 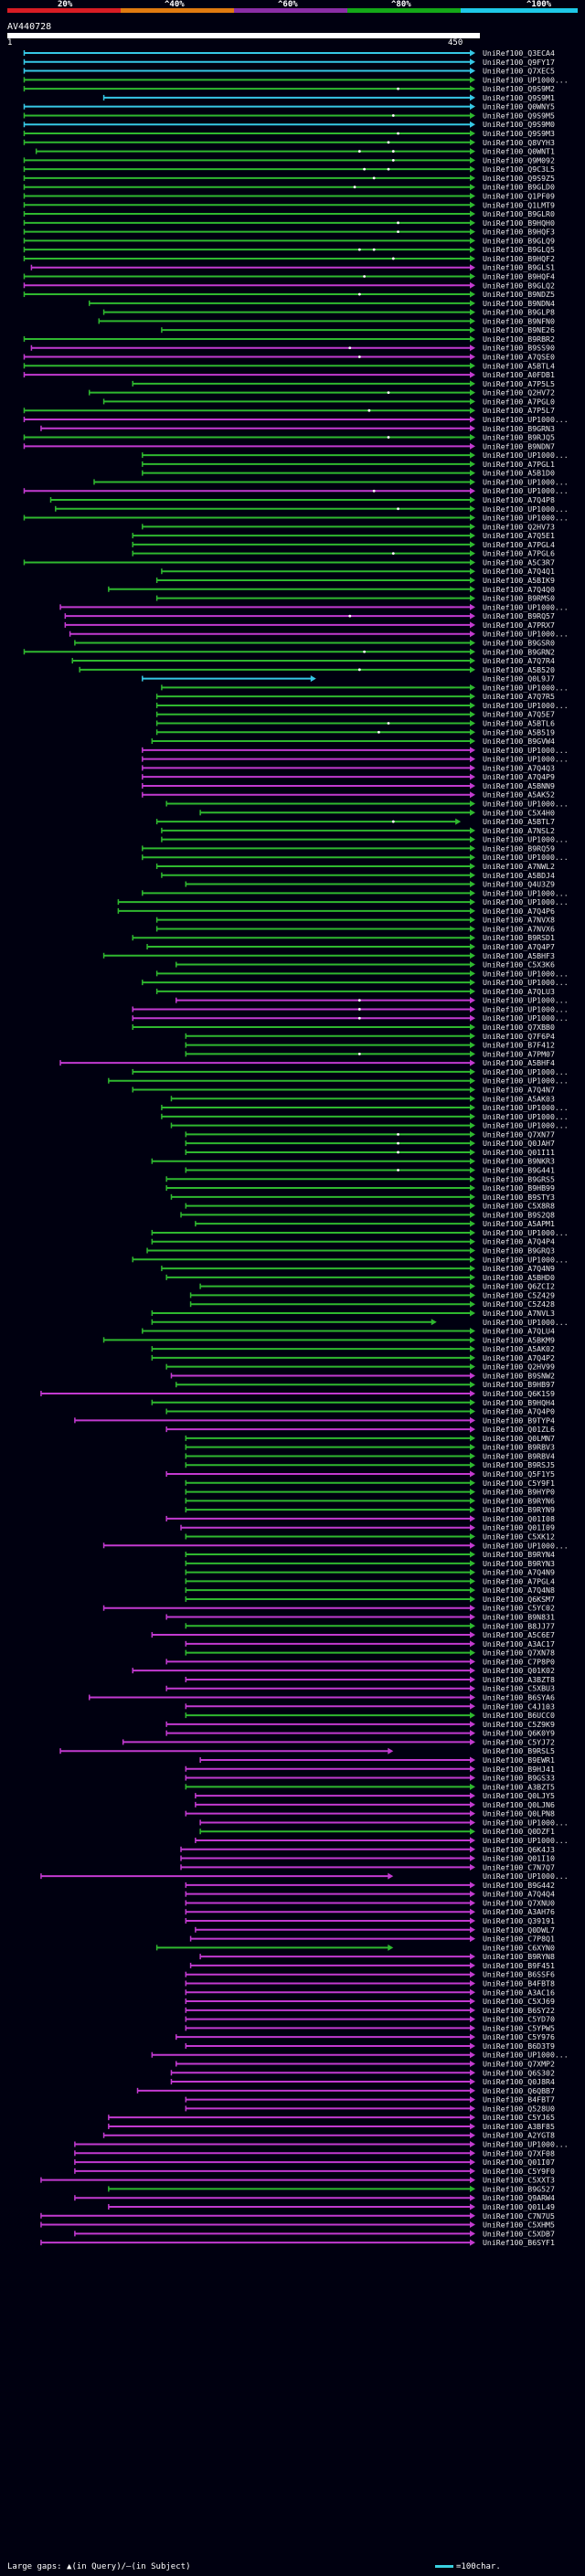 What do you see at coordinates (519, 848) in the screenshot?
I see `hit-label: UniRef100_B9RQ59` at bounding box center [519, 848].